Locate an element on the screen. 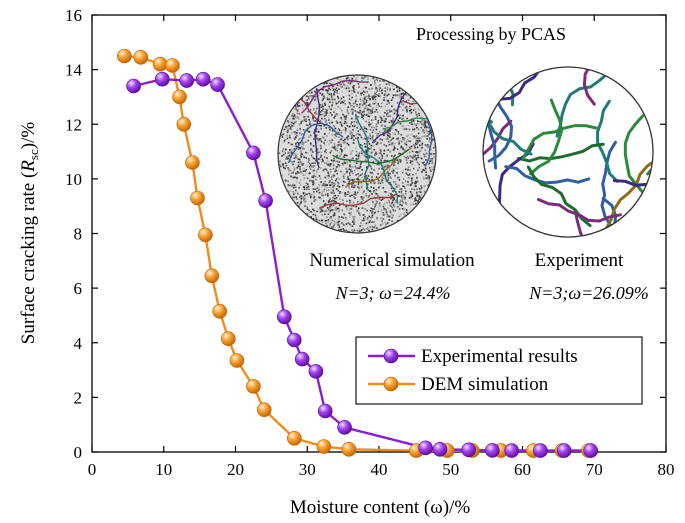  x-tick-label: 30 is located at coordinates (307, 469).